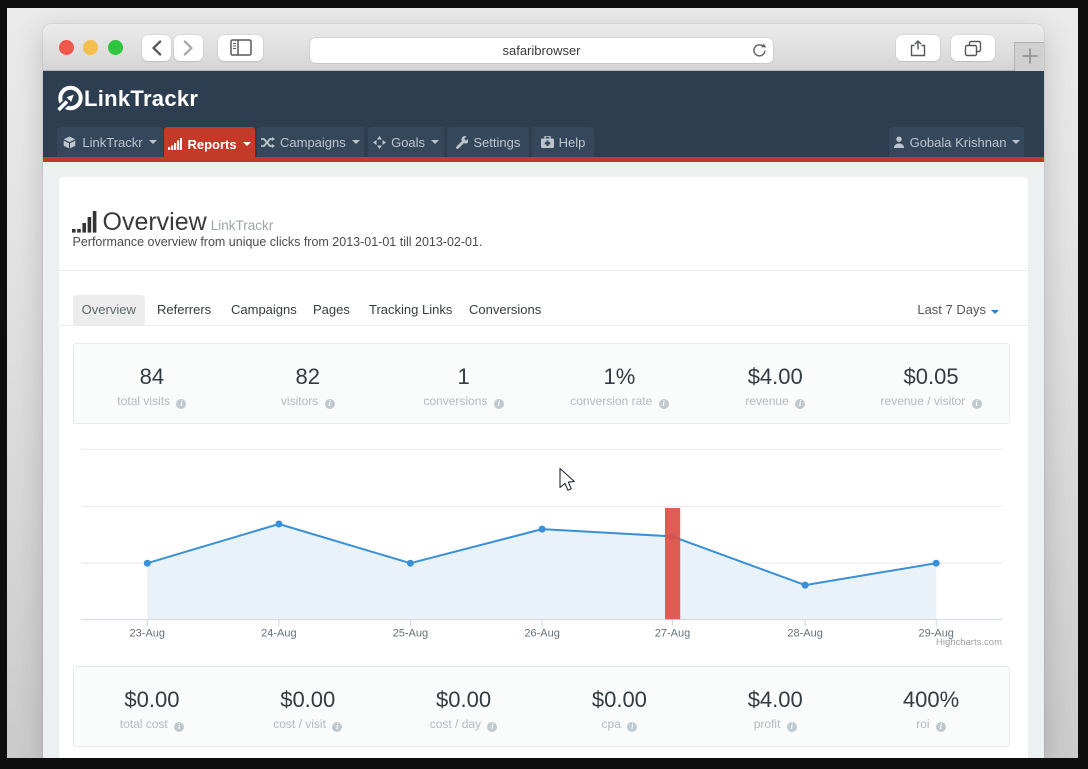 This screenshot has height=769, width=1088. Describe the element at coordinates (969, 642) in the screenshot. I see `svg-text: Highcharts.com` at that location.